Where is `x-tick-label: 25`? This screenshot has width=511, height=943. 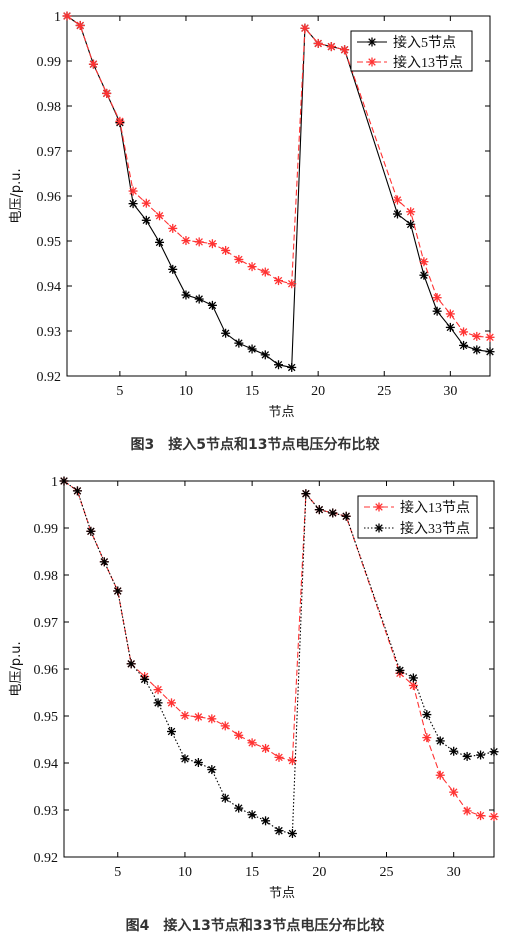 x-tick-label: 25 is located at coordinates (387, 872).